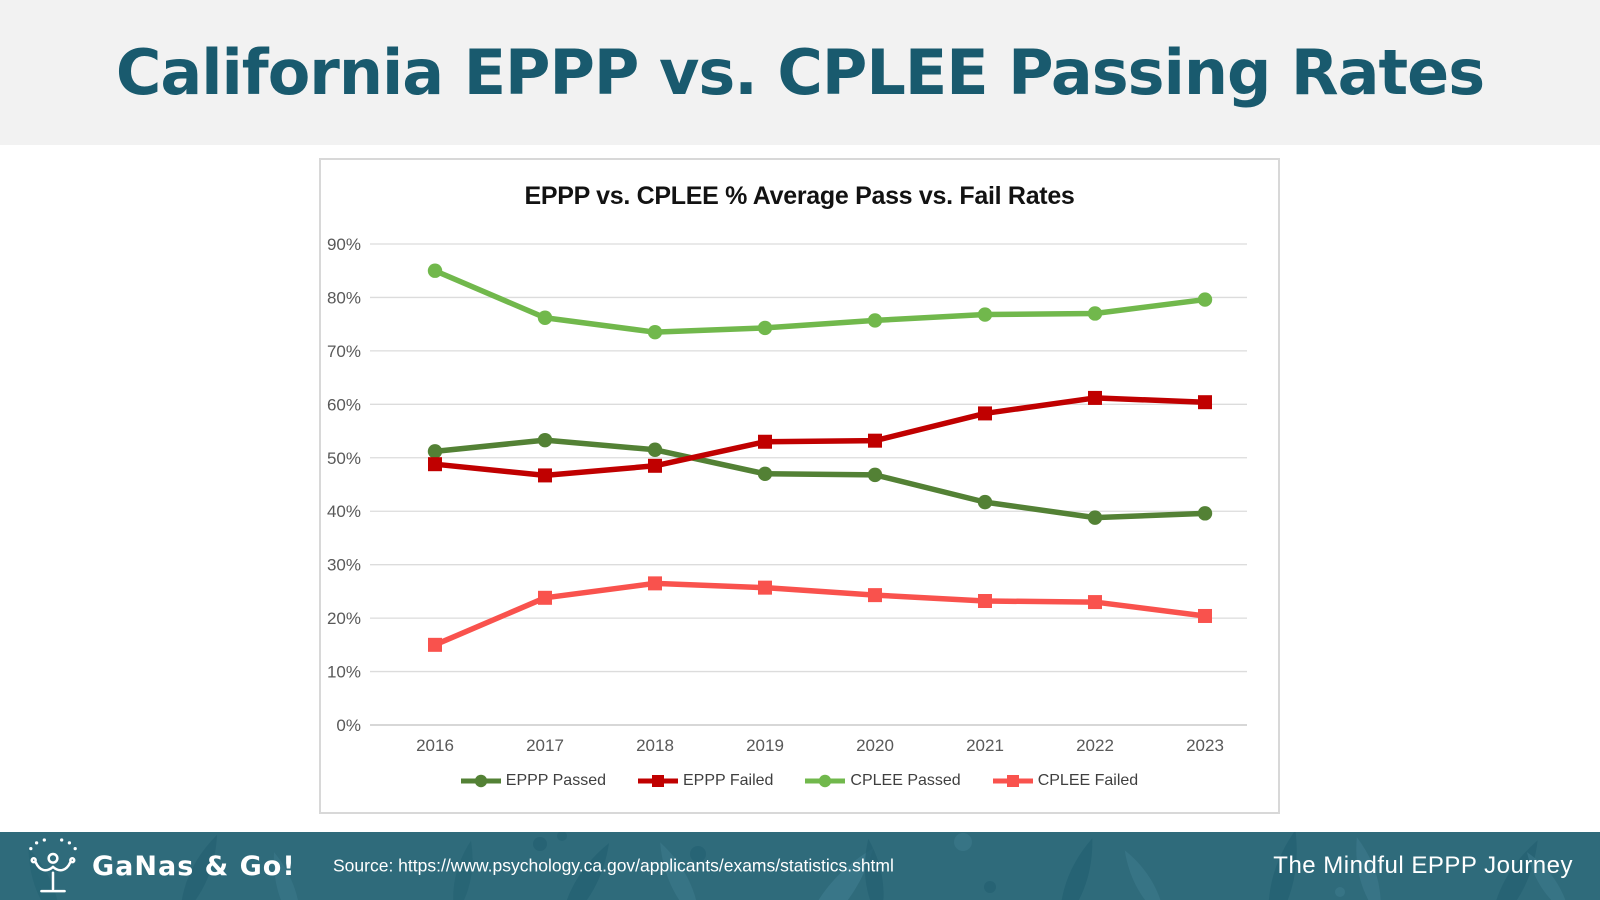 Image resolution: width=1600 pixels, height=900 pixels. I want to click on legend-item: EPPP Failed, so click(705, 781).